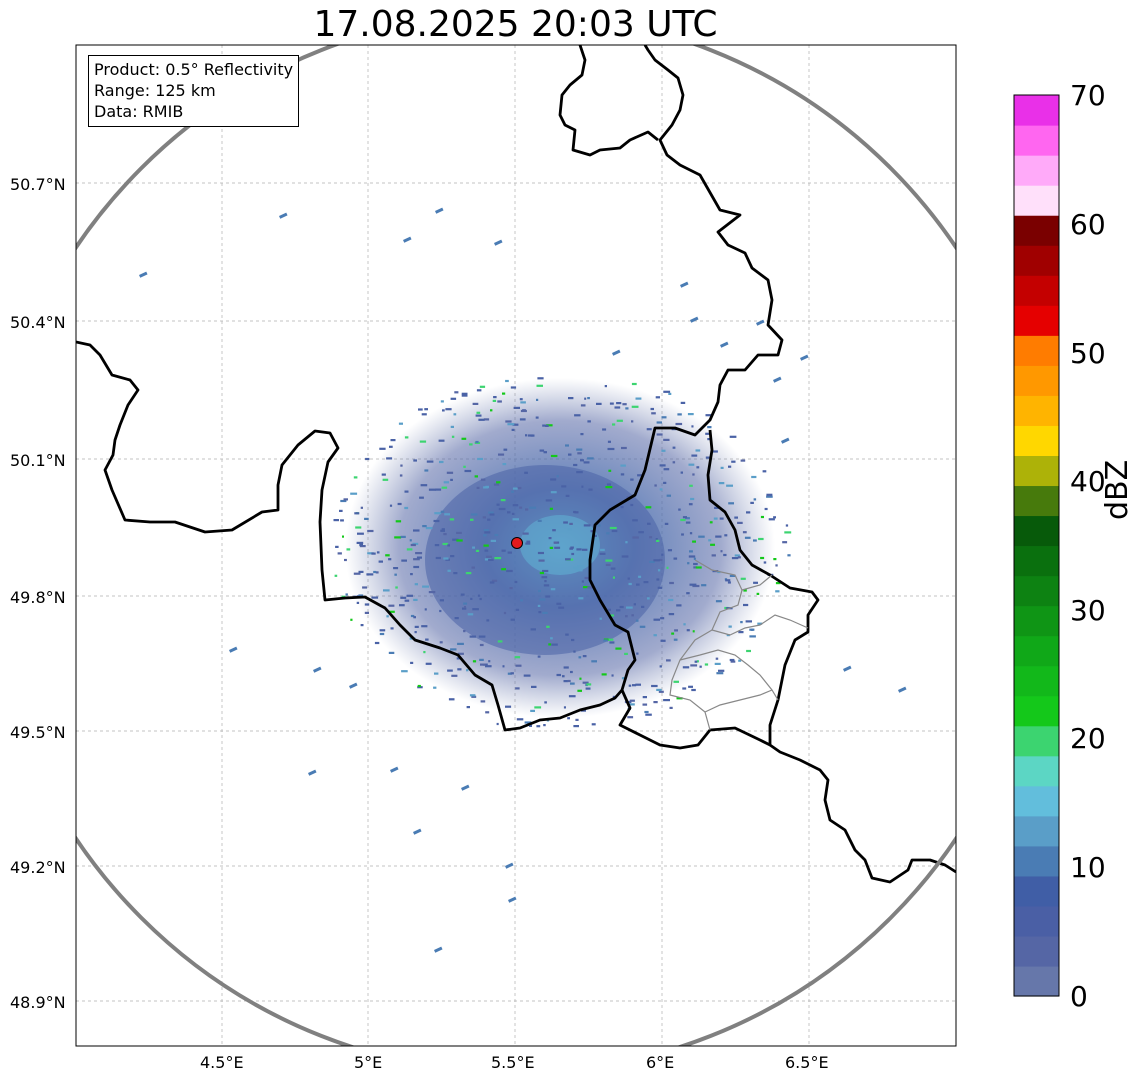 This screenshot has height=1081, width=1148. I want to click on chart-title: 17.08.2025 20:03 UTC, so click(515, 24).